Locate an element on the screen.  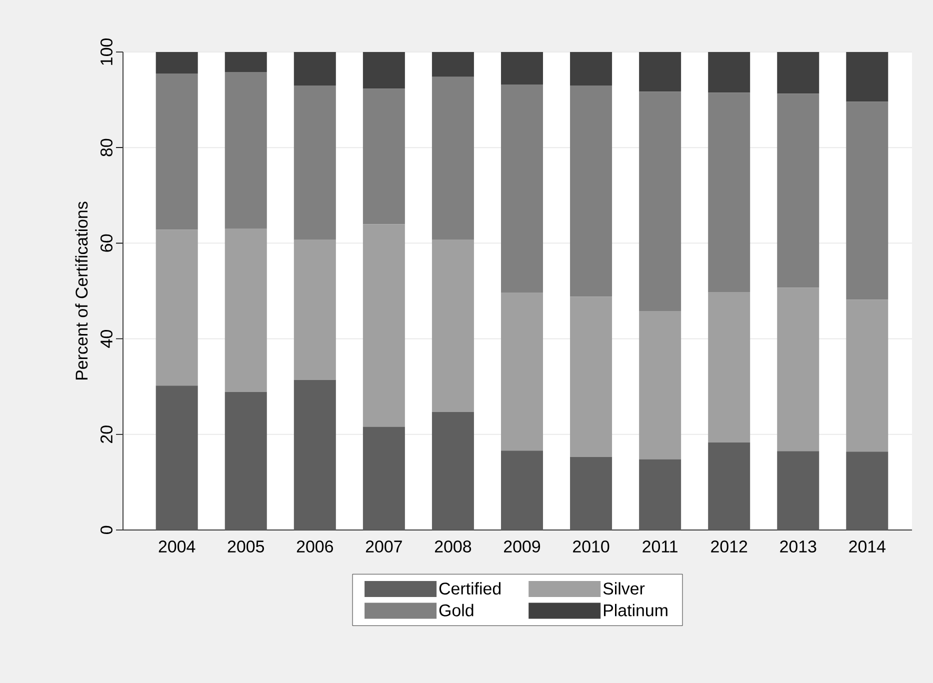
x-tick-label: 2014 is located at coordinates (867, 546).